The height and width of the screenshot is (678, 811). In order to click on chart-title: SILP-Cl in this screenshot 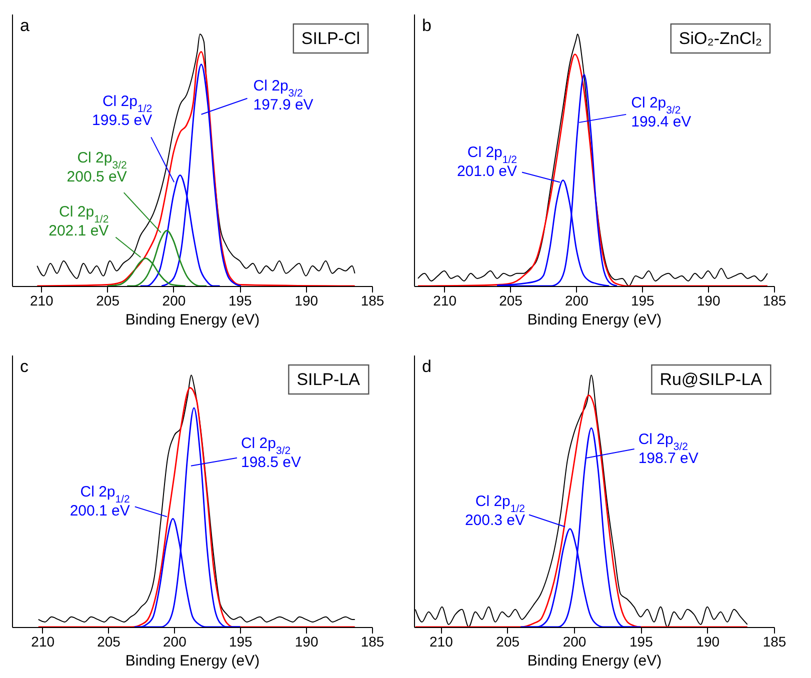, I will do `click(330, 38)`.